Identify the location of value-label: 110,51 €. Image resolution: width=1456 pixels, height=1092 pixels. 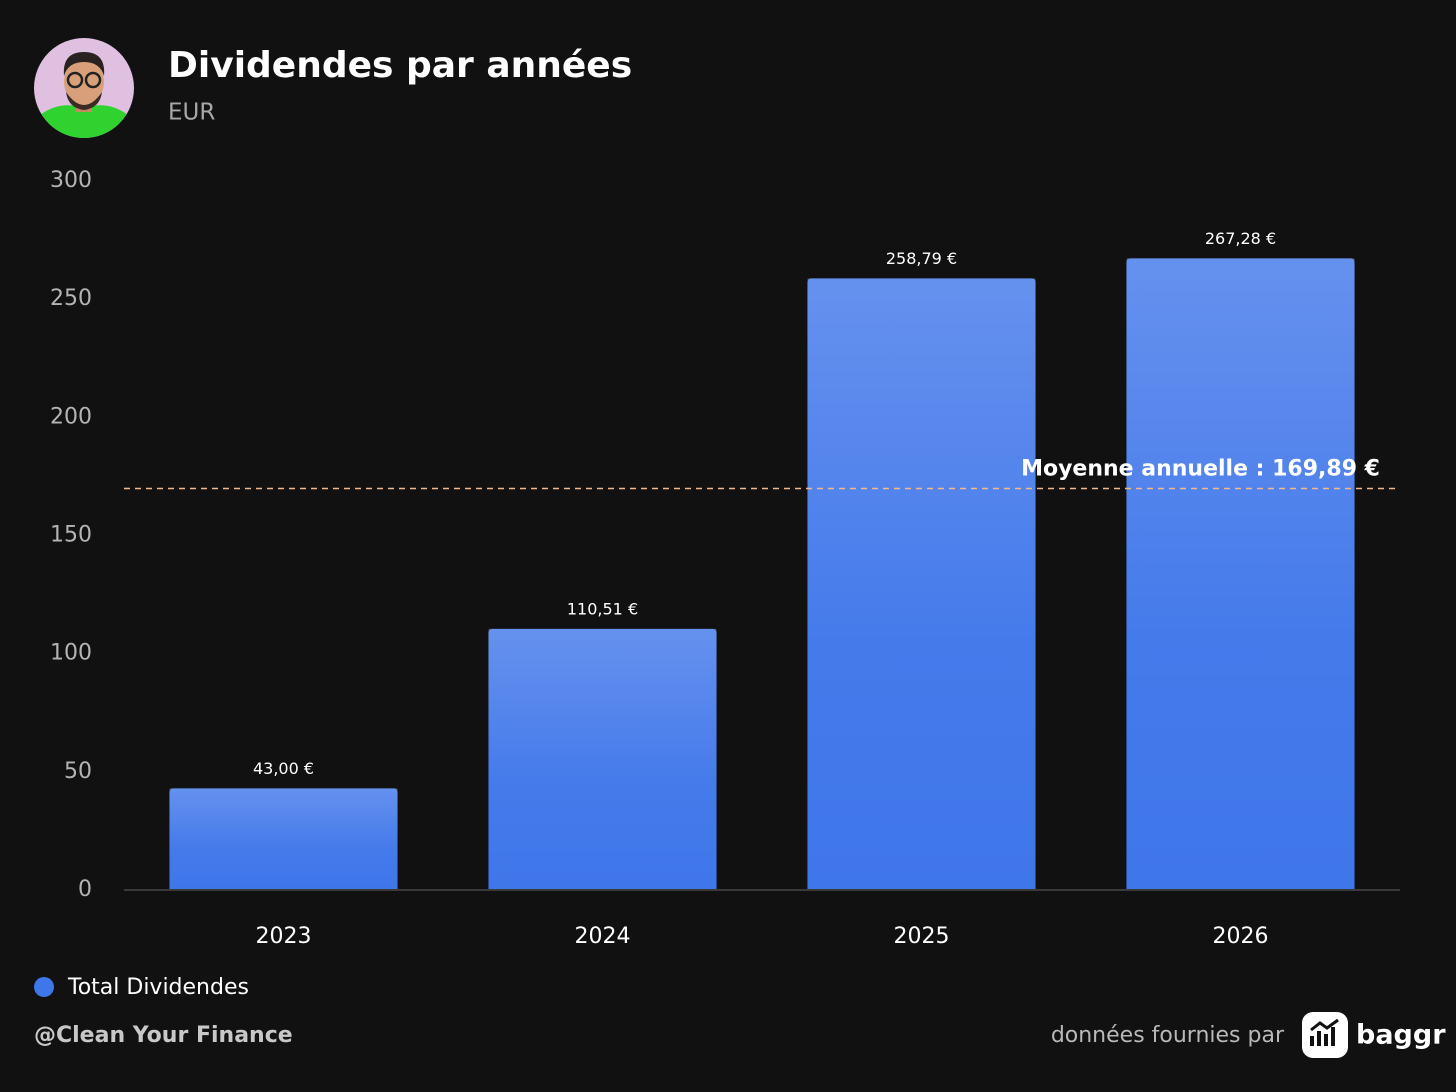
(602, 608).